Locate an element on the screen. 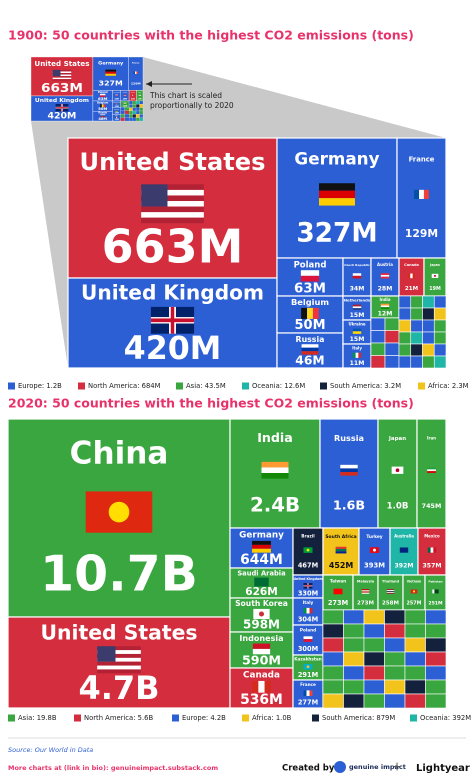 Image resolution: width=474 pixels, height=778 pixels. tile-name: Japan is located at coordinates (434, 265).